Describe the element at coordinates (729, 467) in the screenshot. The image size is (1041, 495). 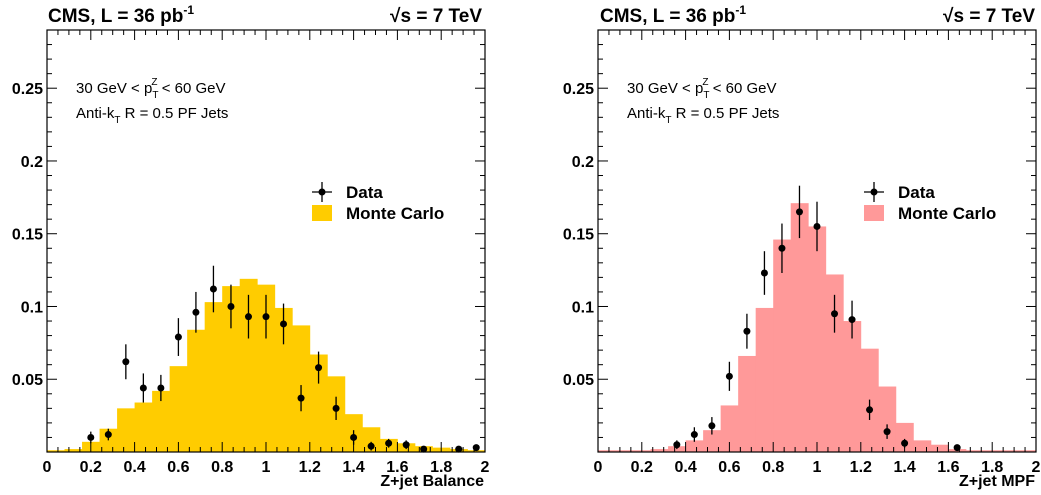
I see `x-tick-label: 0.6` at that location.